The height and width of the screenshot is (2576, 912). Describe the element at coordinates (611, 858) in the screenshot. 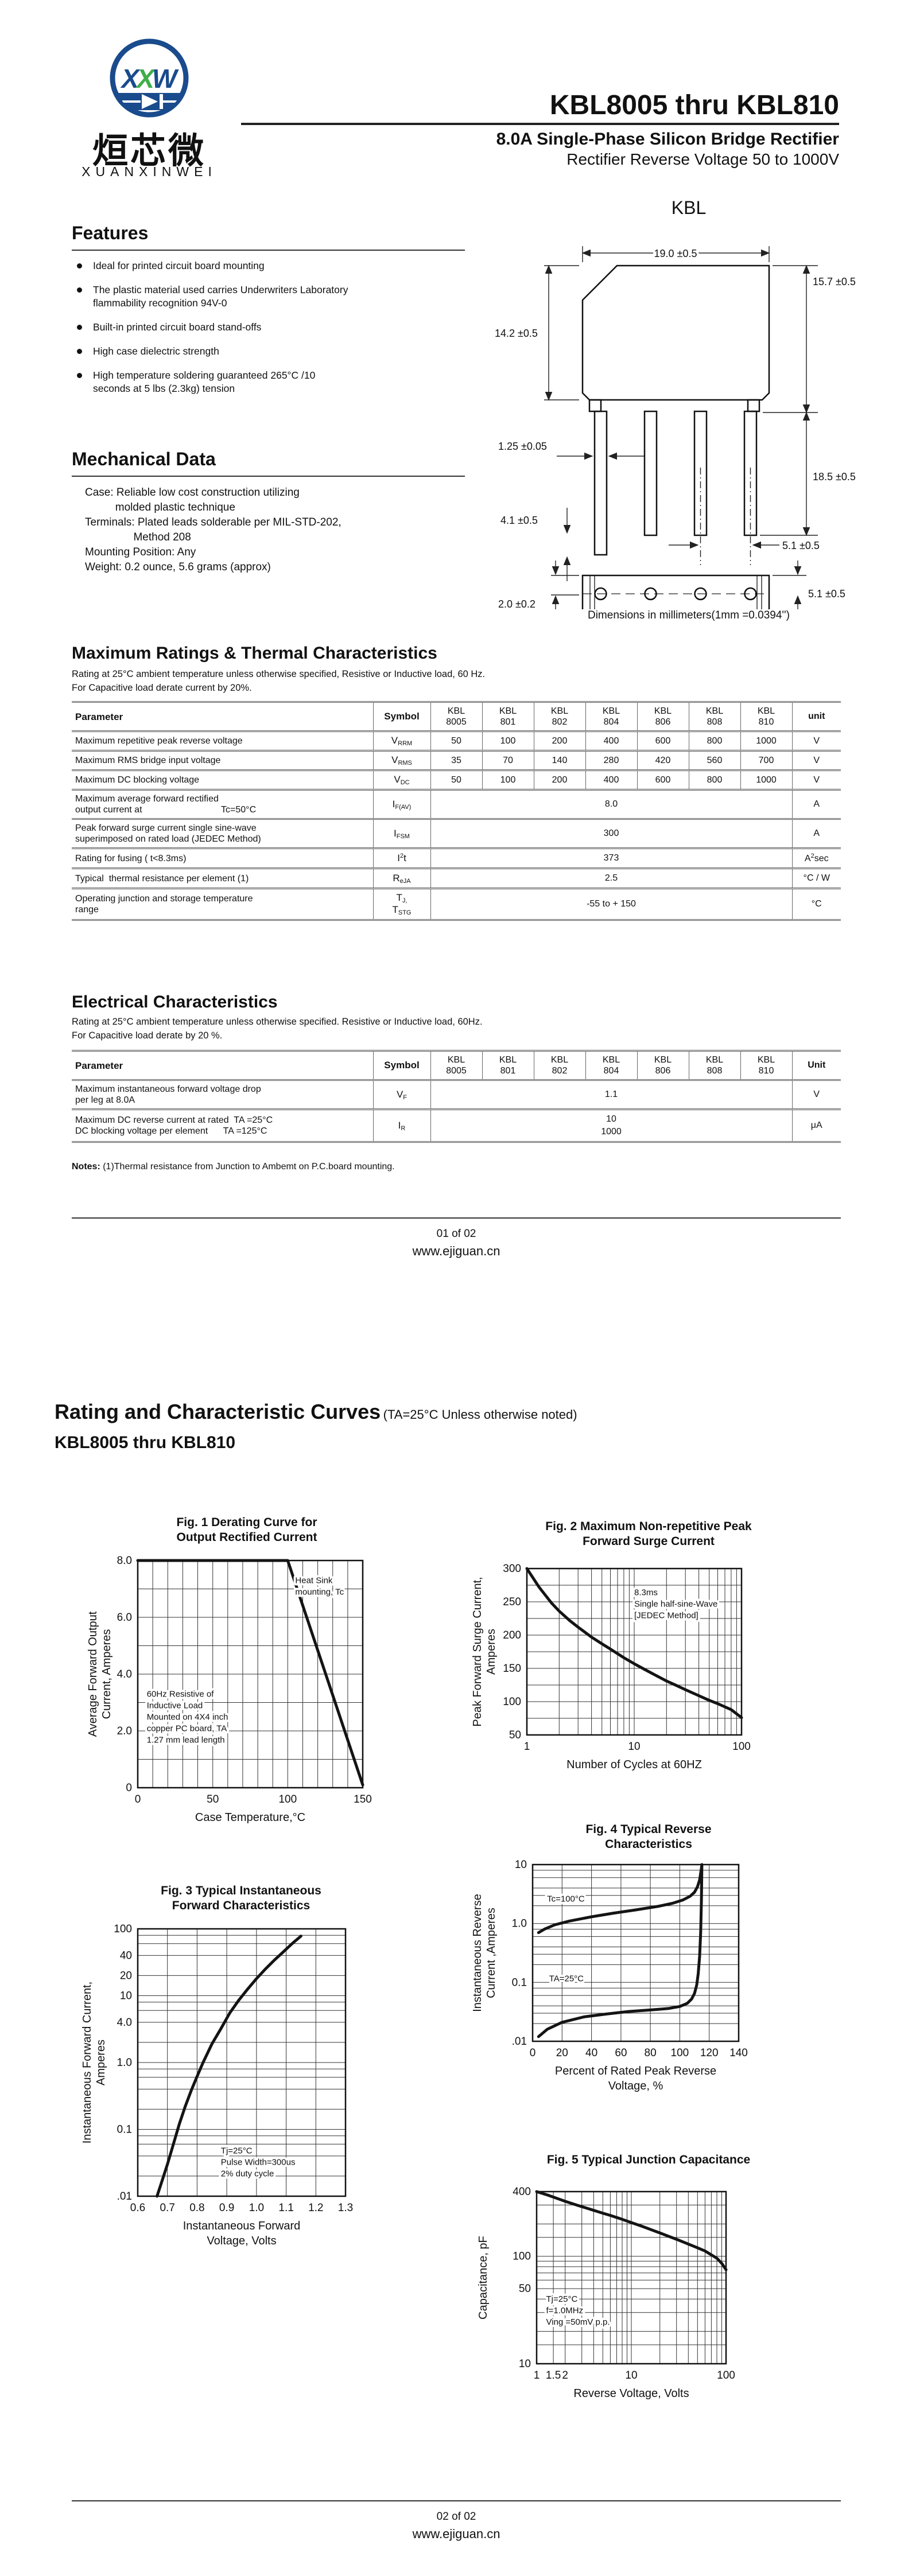

I see `table-cell: 373` at that location.